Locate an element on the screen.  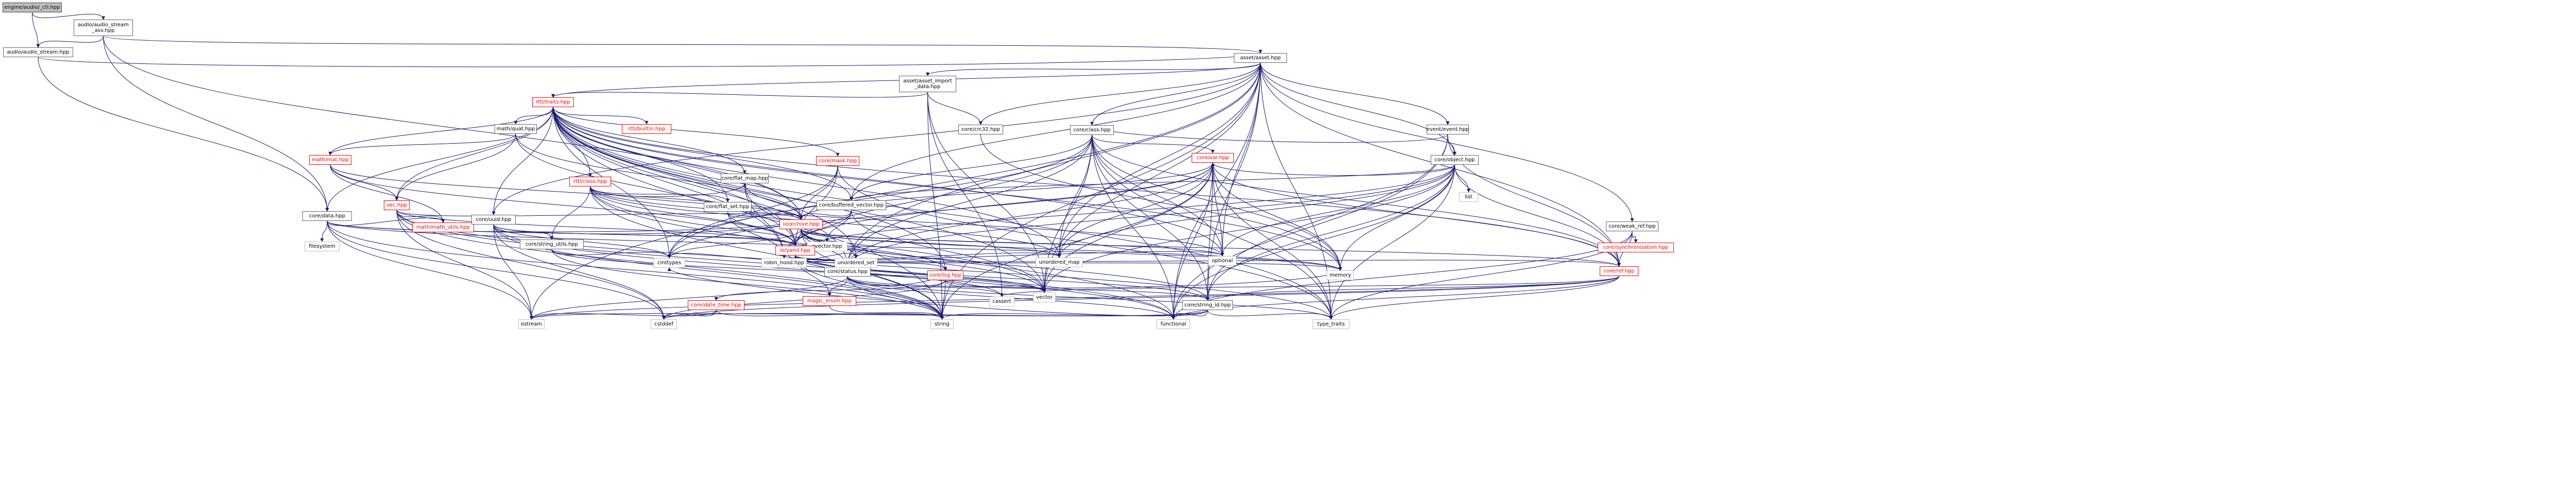
edge-asset-to-functional is located at coordinates (1216, 191).